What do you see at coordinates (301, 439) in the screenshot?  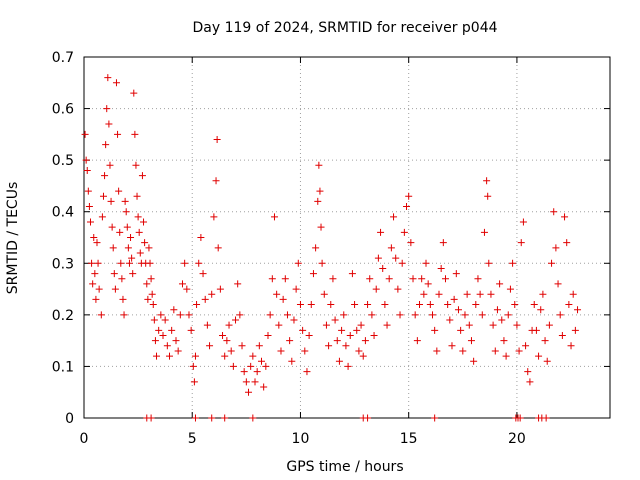 I see `x-tick-label: 10` at bounding box center [301, 439].